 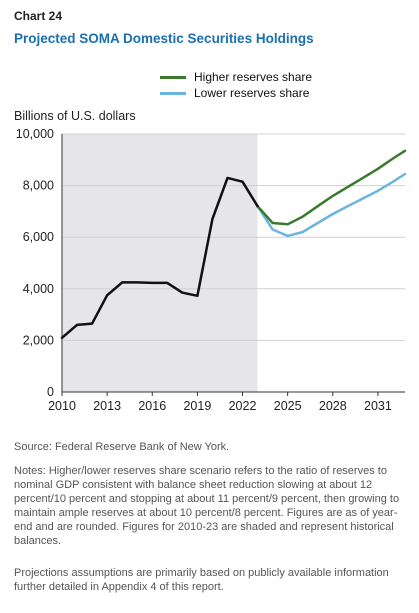 What do you see at coordinates (331, 205) in the screenshot?
I see `series-line-lower` at bounding box center [331, 205].